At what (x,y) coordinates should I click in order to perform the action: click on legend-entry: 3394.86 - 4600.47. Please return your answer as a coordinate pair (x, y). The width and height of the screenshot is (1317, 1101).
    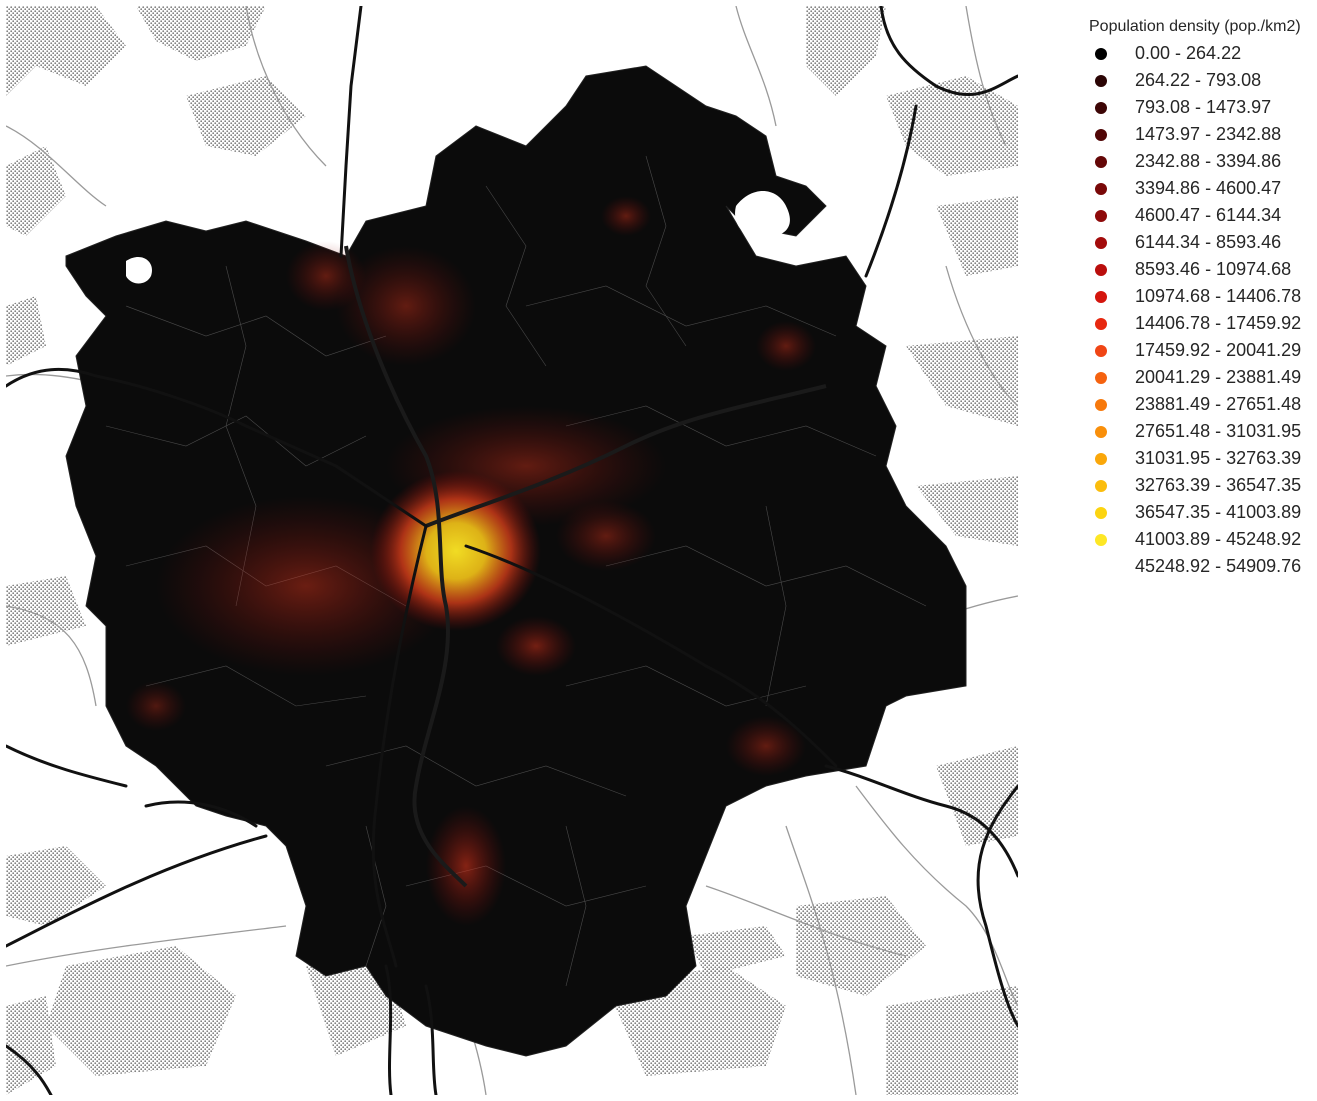
    Looking at the image, I should click on (1198, 188).